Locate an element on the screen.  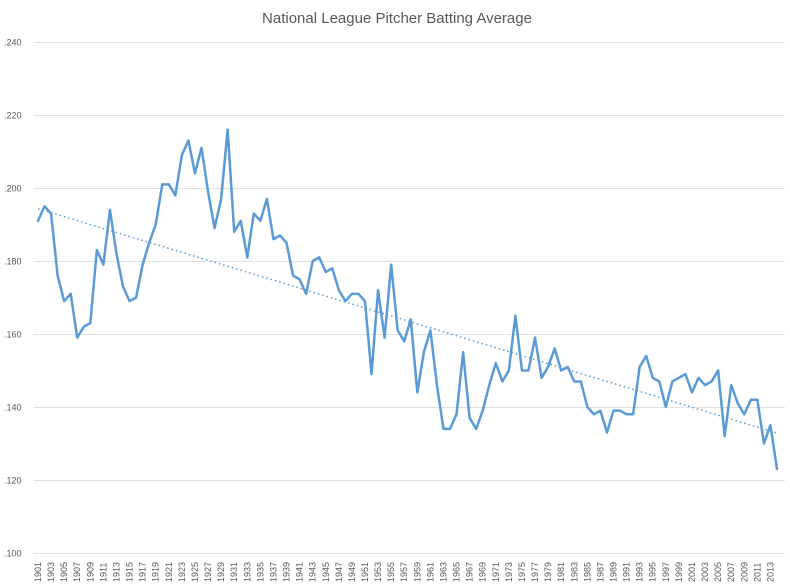
y-axis-ticks: .100 .120 .140 .160 .180 .200 .220 .240 is located at coordinates (13, 298).